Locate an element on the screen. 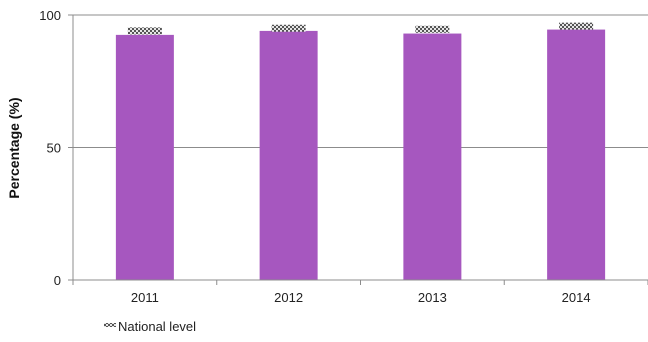 This screenshot has height=342, width=648. y-tick-label: 50 is located at coordinates (54, 148).